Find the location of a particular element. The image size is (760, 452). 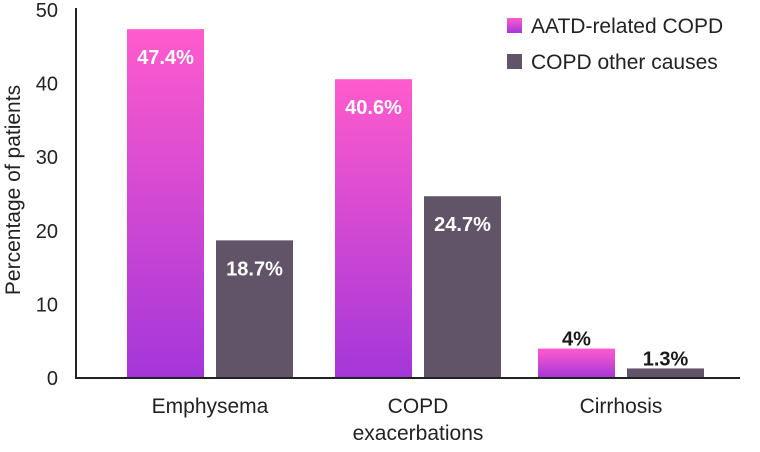

bar-value-label: 1.3% is located at coordinates (666, 359).